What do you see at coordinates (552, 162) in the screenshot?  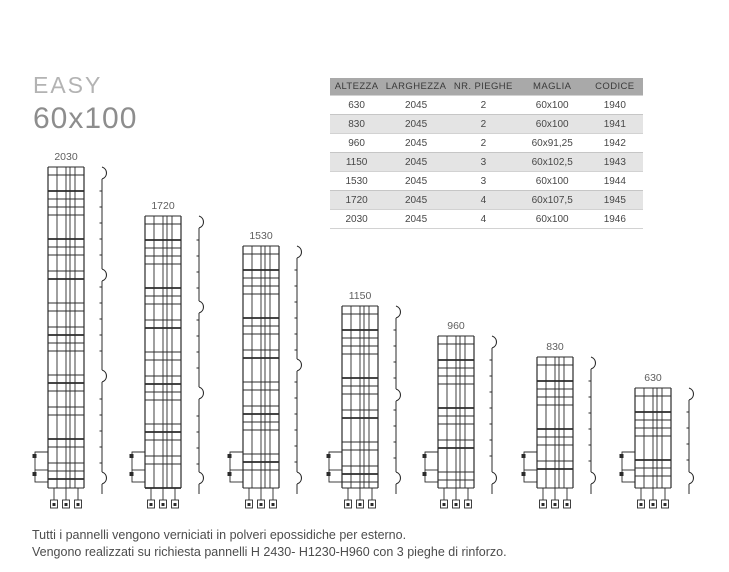 I see `table-cell: 60x102,5` at bounding box center [552, 162].